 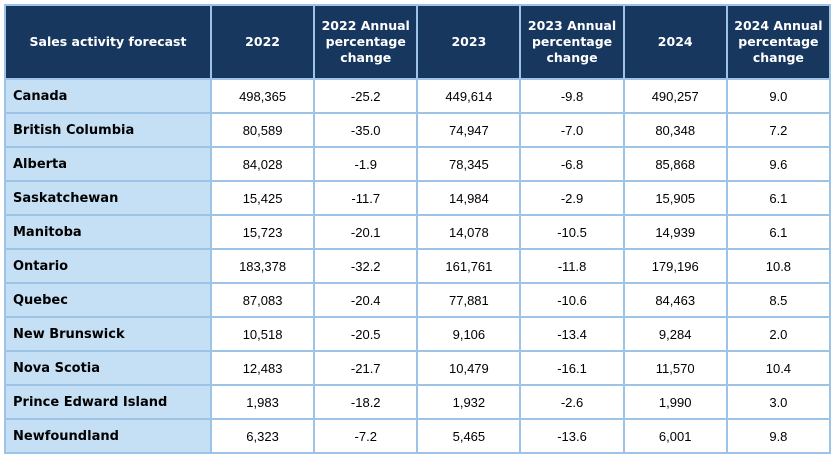 What do you see at coordinates (778, 334) in the screenshot?
I see `table-cell: 2.0` at bounding box center [778, 334].